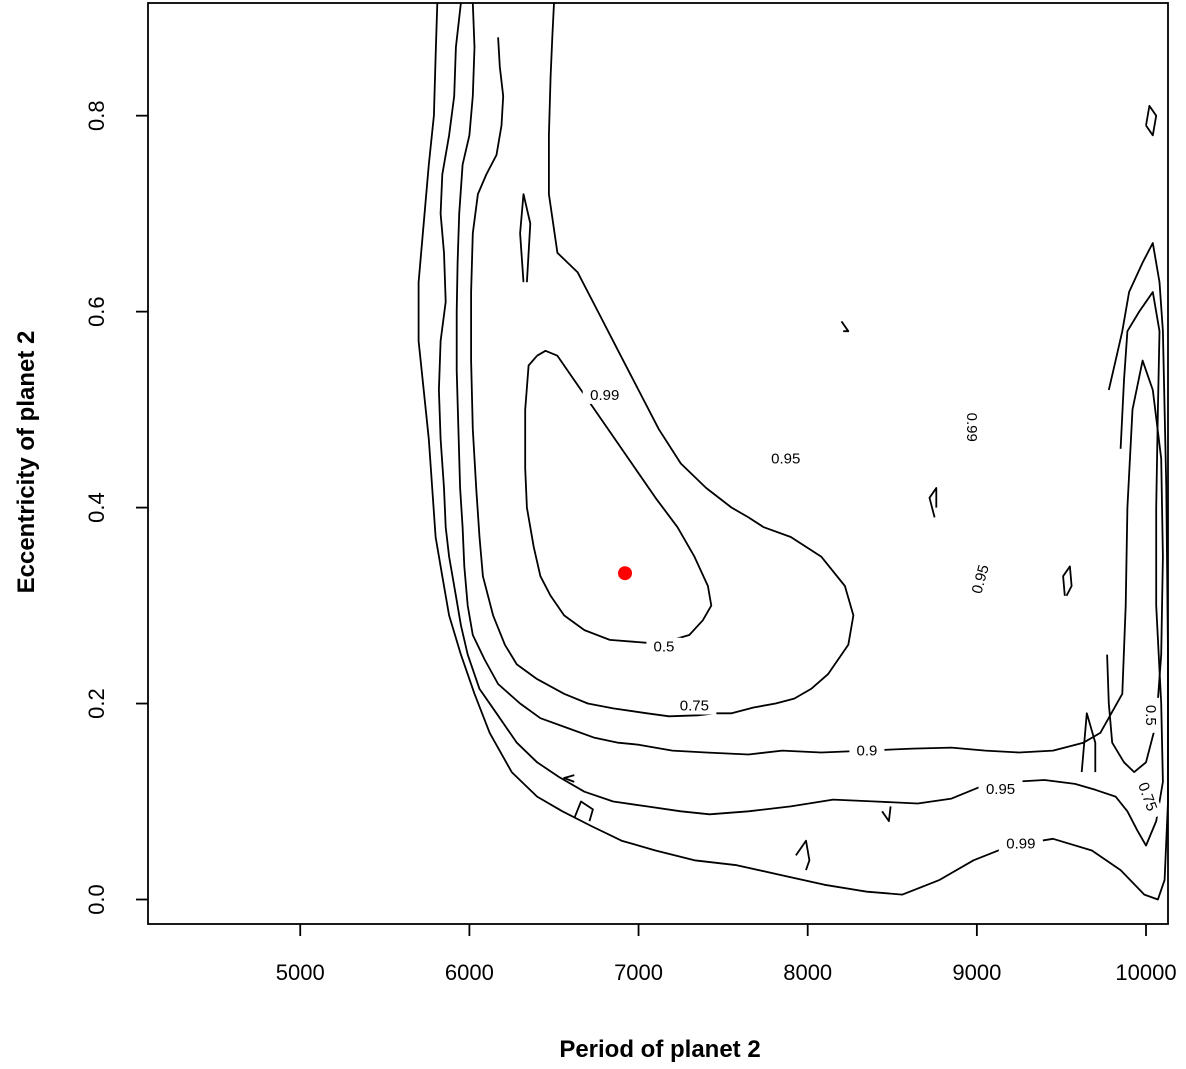 This screenshot has width=1186, height=1069. I want to click on y-axis: 0.0 0.2 0.4 0.6 0.8, so click(116, 507).